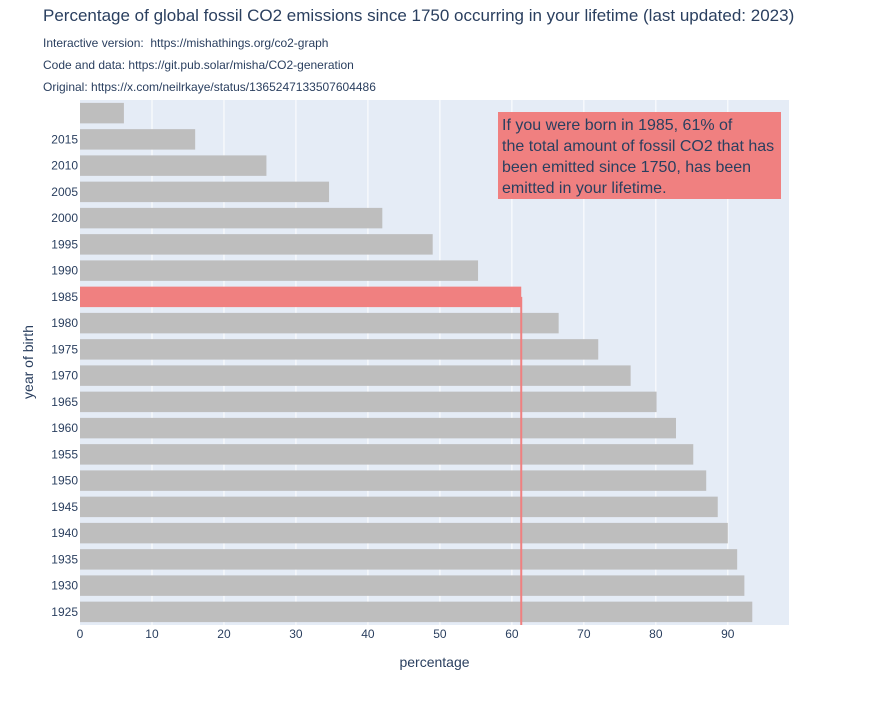  What do you see at coordinates (406, 634) in the screenshot?
I see `x-tick-labels: 0 10 20 30 40 50 60 70 80 90` at bounding box center [406, 634].